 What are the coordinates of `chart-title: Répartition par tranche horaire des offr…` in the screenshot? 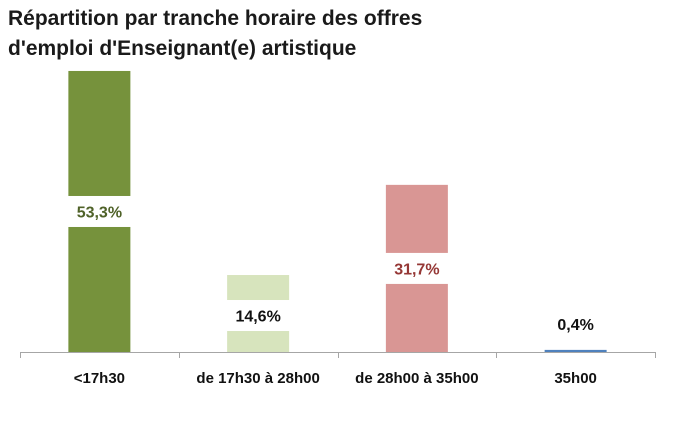 It's located at (318, 34).